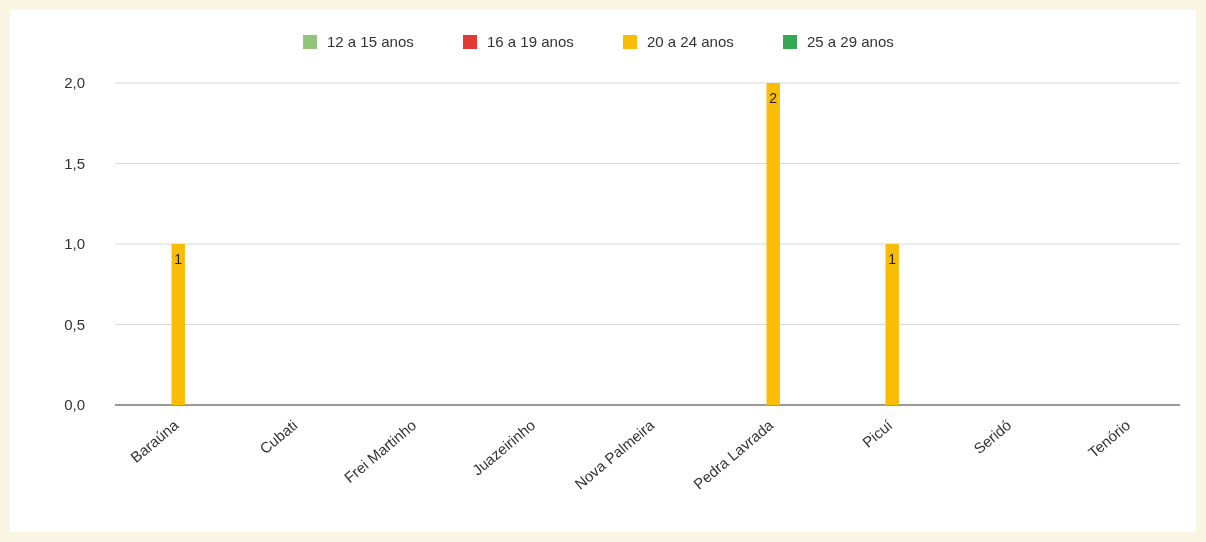 This screenshot has width=1206, height=542. What do you see at coordinates (773, 98) in the screenshot?
I see `data-label: 2` at bounding box center [773, 98].